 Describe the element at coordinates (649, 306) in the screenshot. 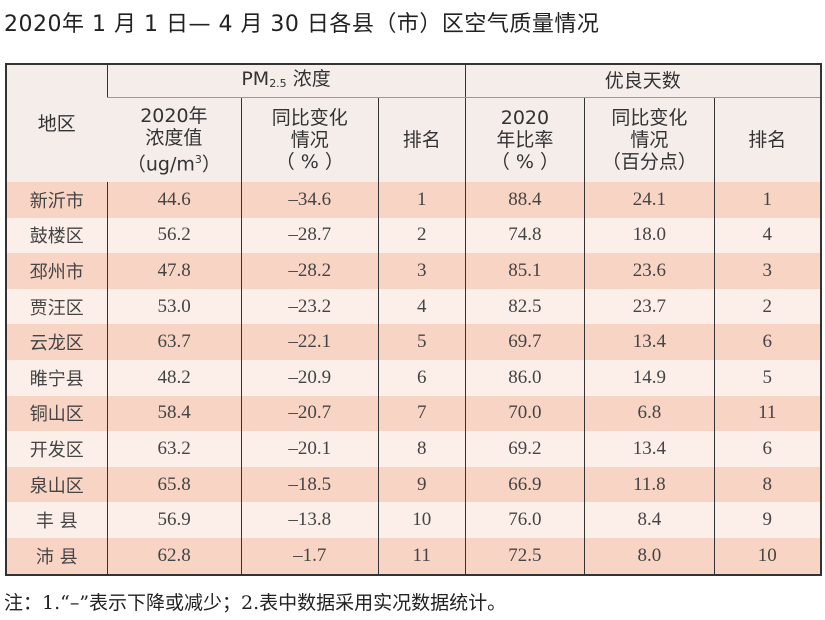

I see `cell-good-change: 23.7` at that location.